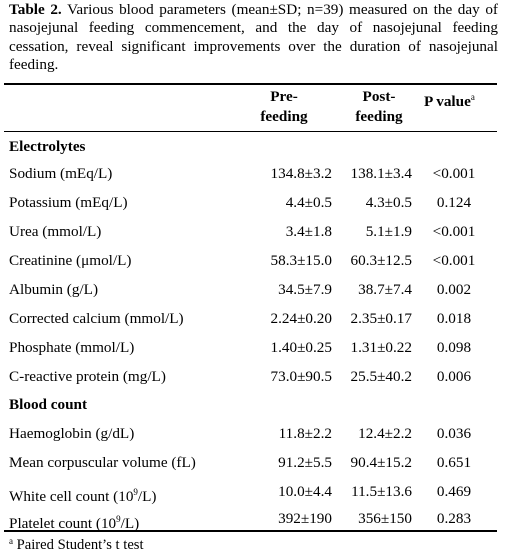 The width and height of the screenshot is (505, 556). I want to click on row-label: Creatinine (μmol/L), so click(70, 260).